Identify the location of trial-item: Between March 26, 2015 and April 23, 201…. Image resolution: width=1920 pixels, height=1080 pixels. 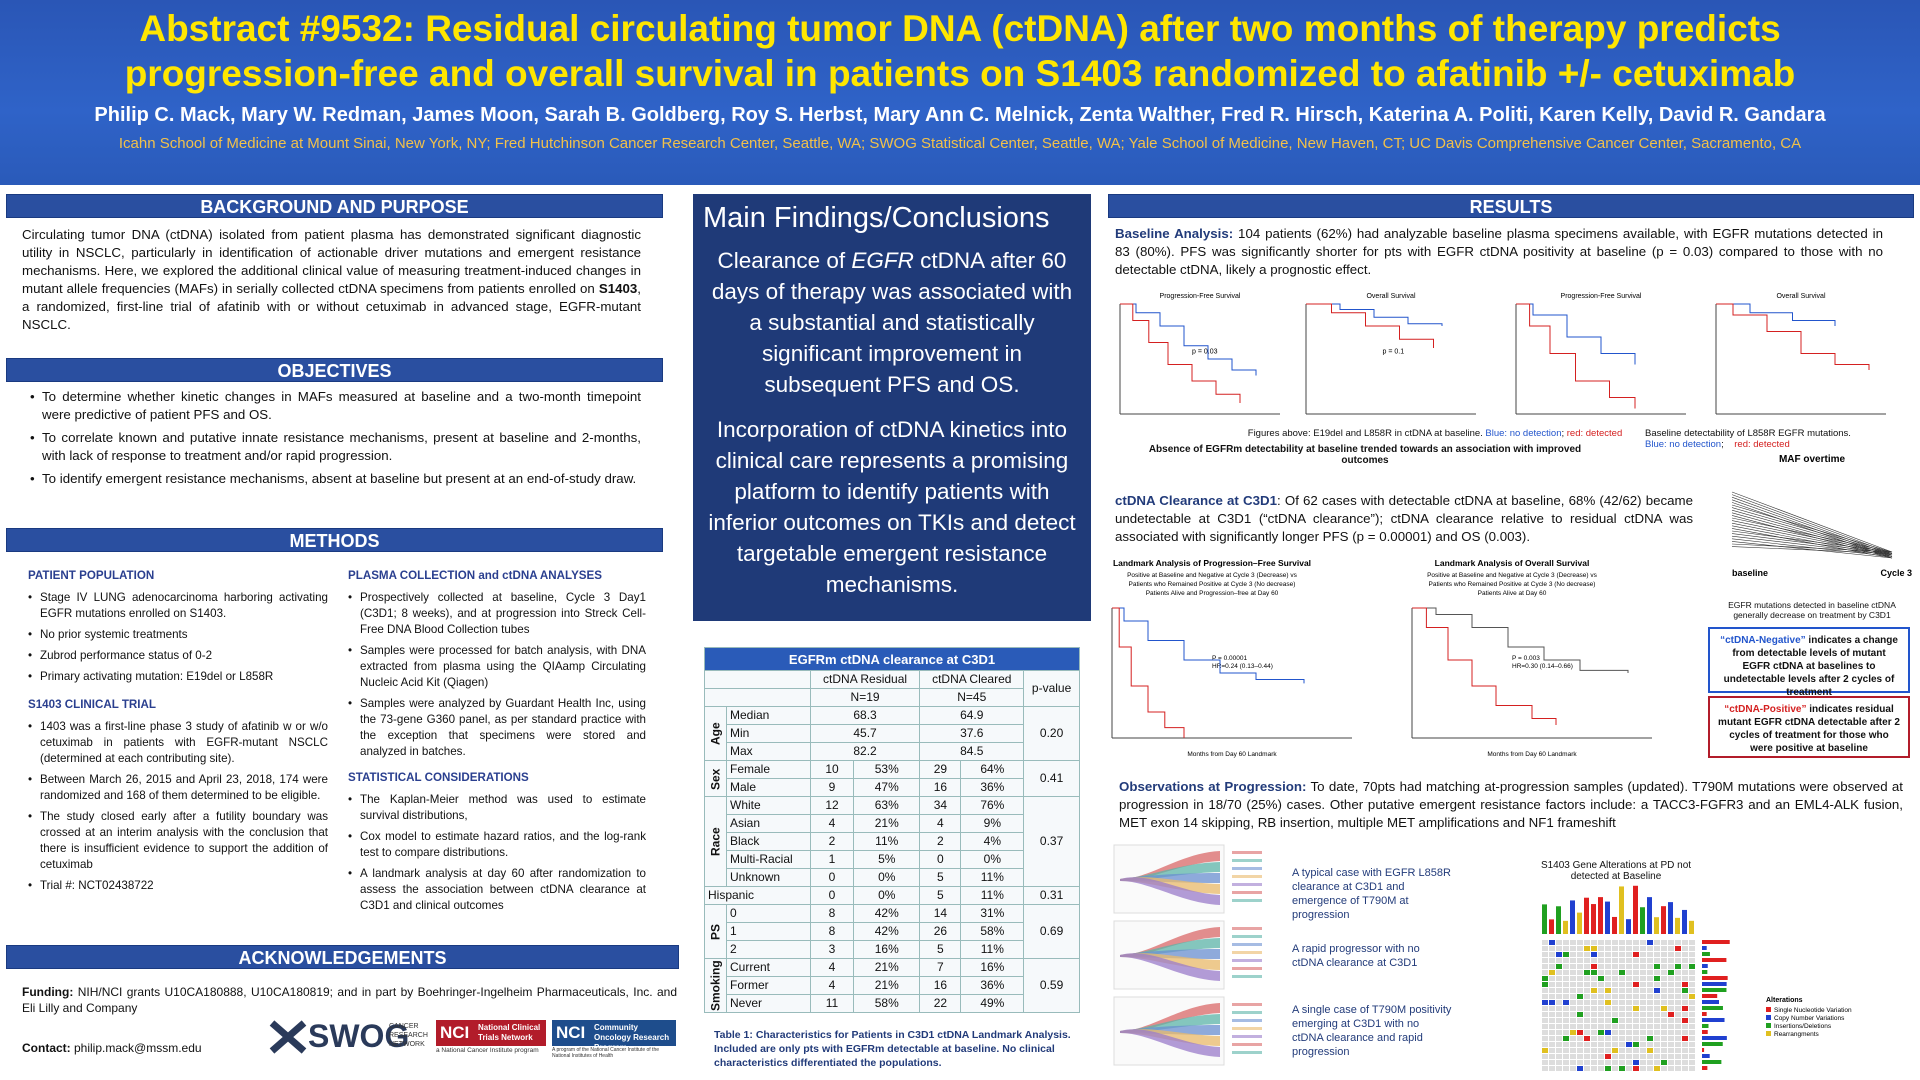
(178, 788).